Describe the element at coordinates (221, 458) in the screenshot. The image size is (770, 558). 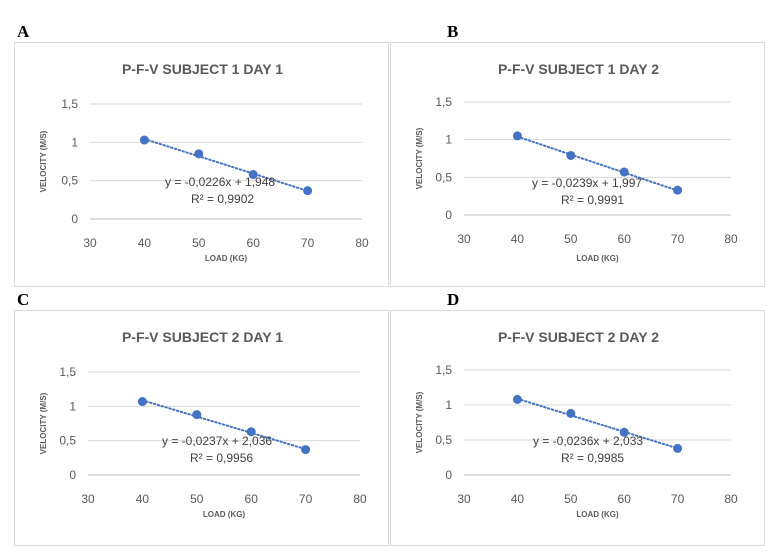
I see `r-squared-label: R² = 0,9956` at that location.